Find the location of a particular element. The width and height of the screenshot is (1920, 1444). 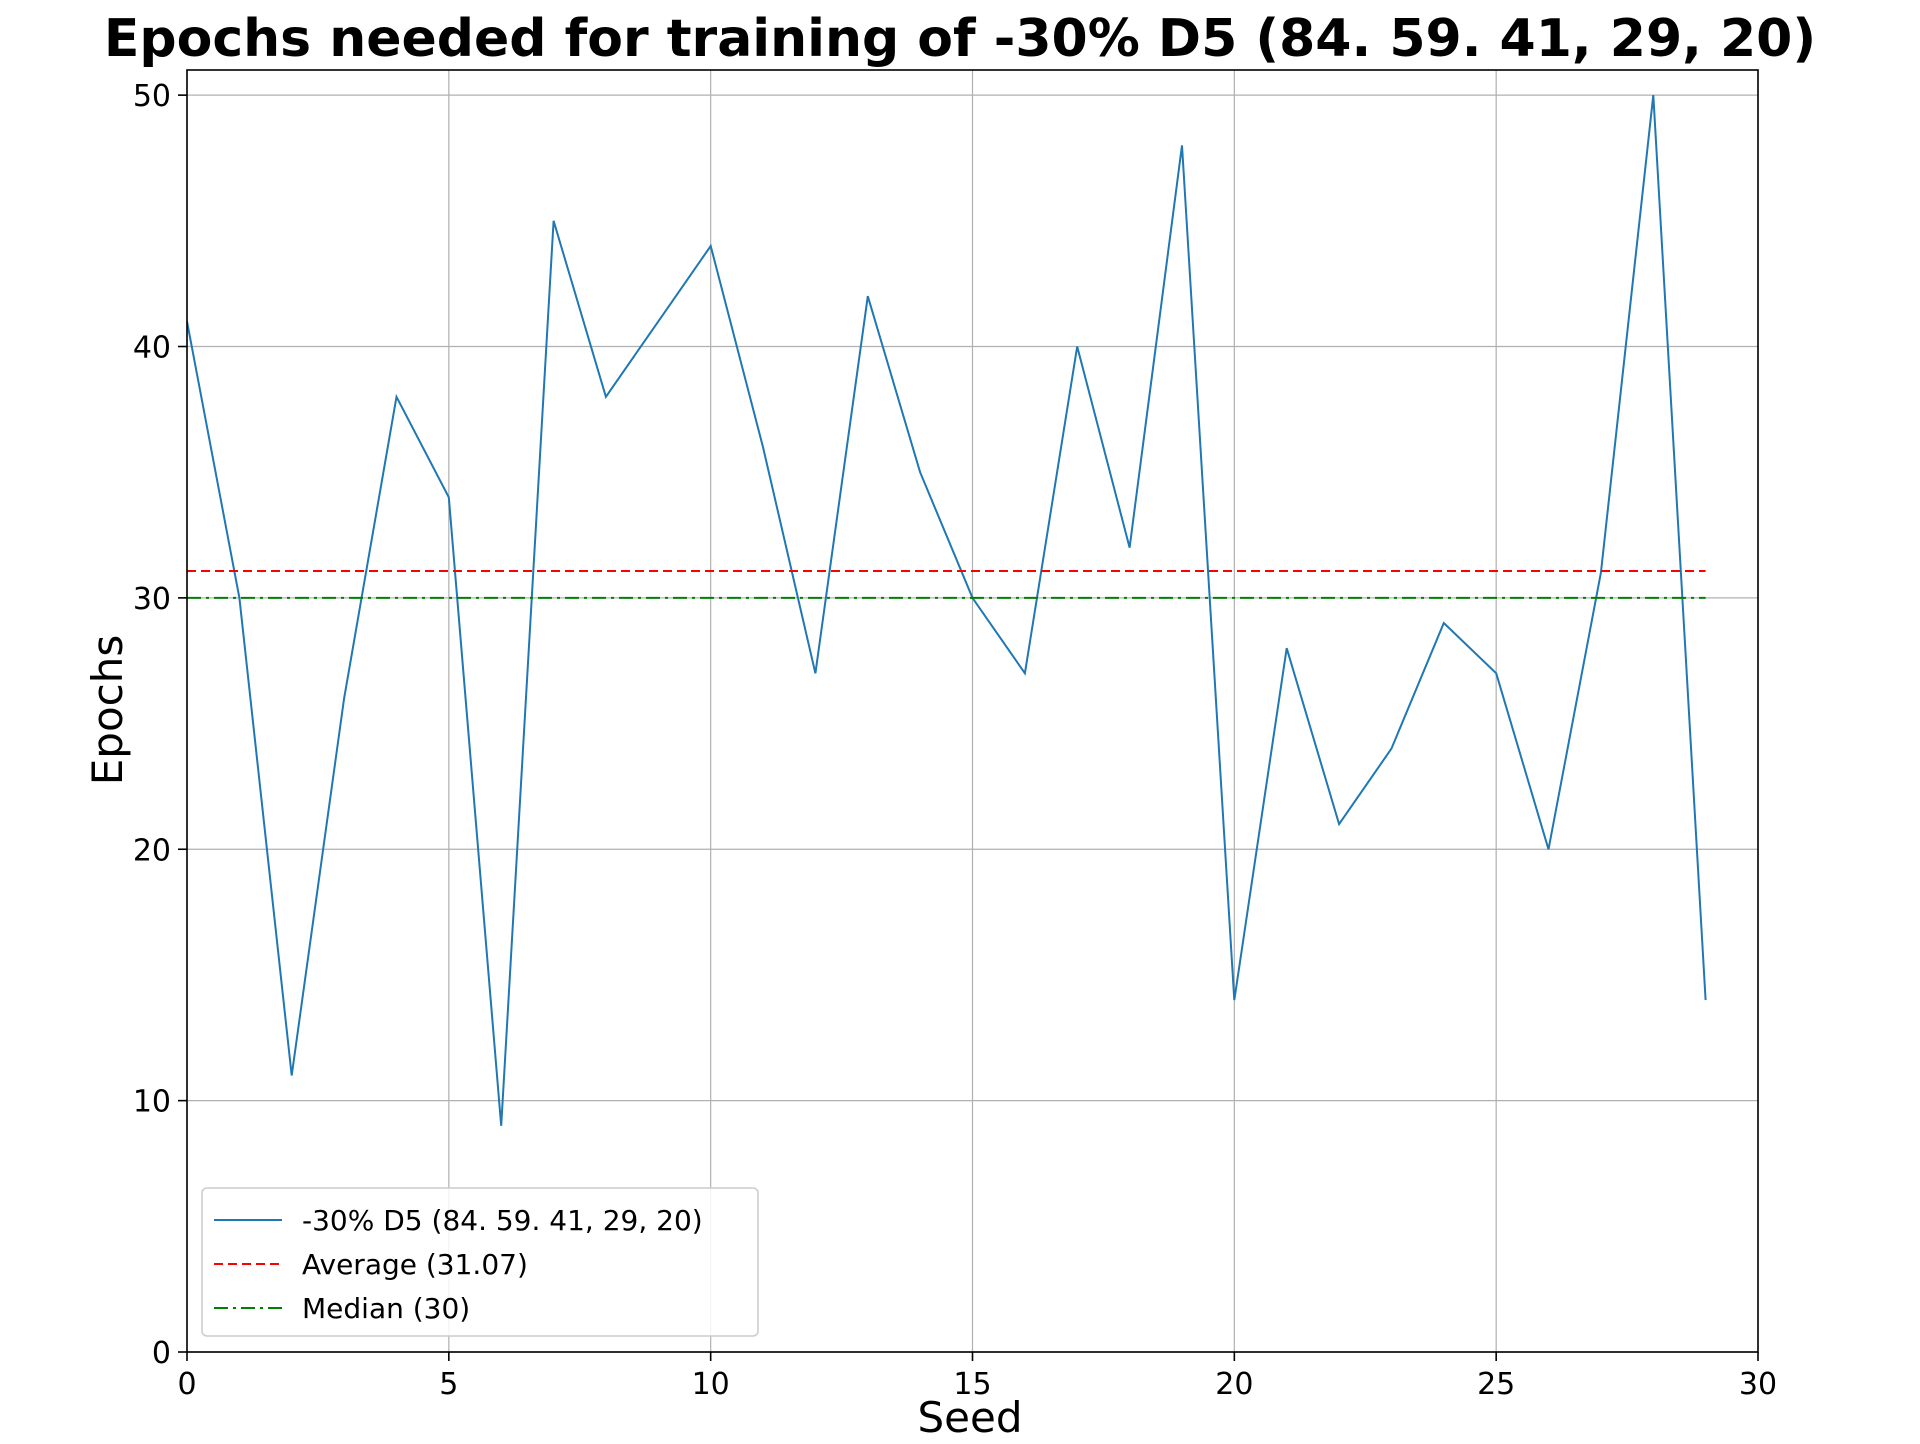

y-tick-label: 0 is located at coordinates (161, 1353).